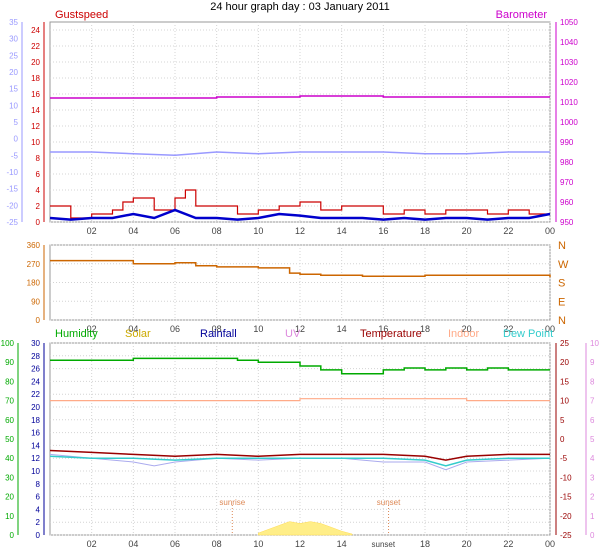 The width and height of the screenshot is (600, 555). I want to click on rainfall-tick-label: 8, so click(38, 484).